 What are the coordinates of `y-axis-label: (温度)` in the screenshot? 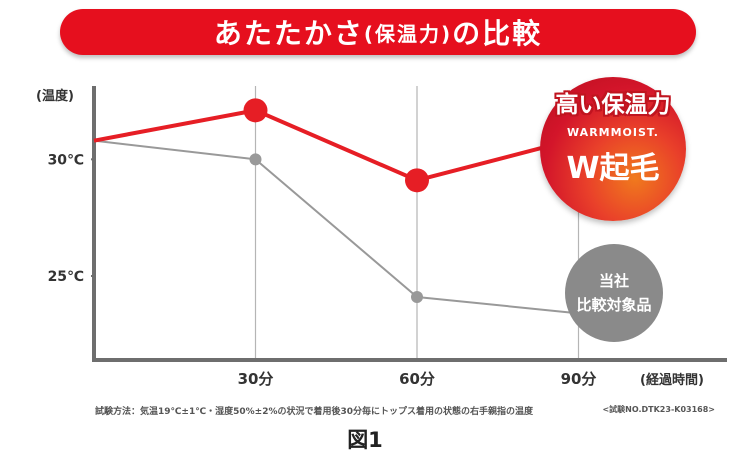 It's located at (55, 96).